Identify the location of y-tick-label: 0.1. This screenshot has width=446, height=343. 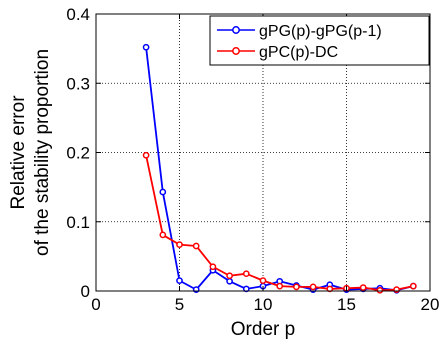
(78, 222).